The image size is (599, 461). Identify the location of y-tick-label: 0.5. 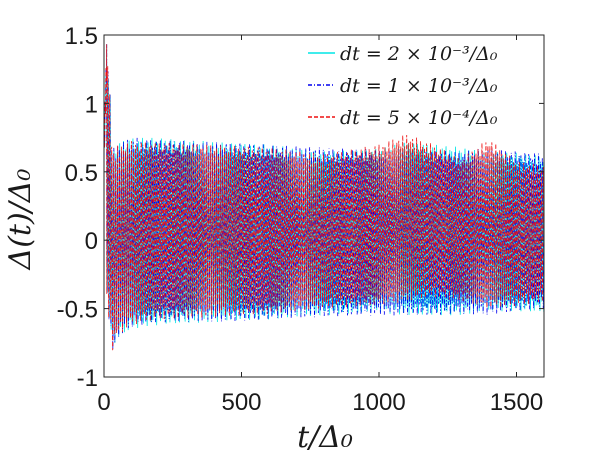
(81, 173).